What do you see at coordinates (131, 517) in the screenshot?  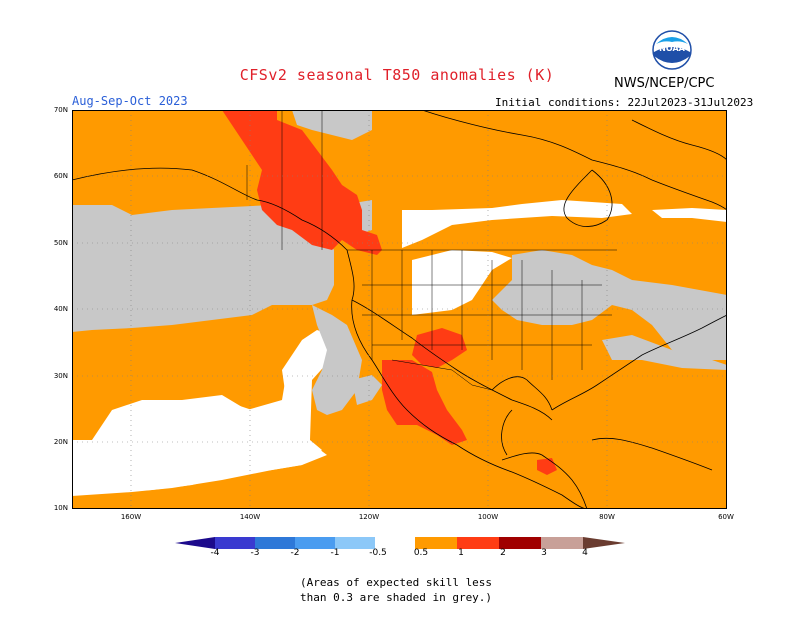 I see `lon-label-160w: 160W` at bounding box center [131, 517].